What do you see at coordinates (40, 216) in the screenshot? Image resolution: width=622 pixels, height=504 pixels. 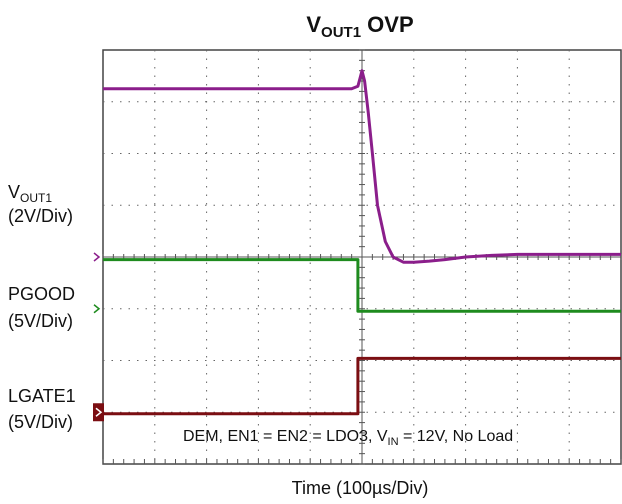 I see `channel-scale-vout1: (2V/Div)` at bounding box center [40, 216].